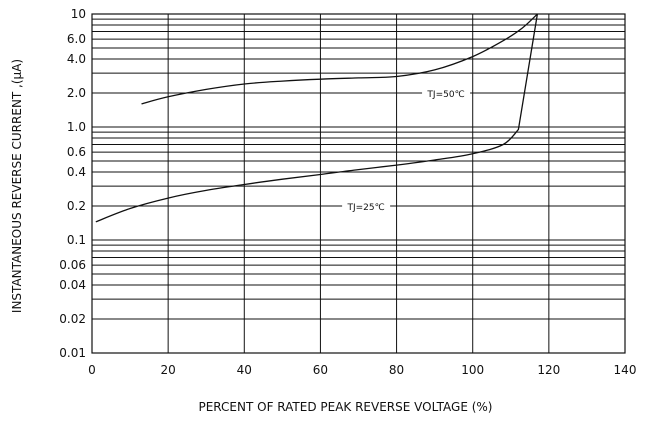 This screenshot has height=426, width=651. Describe the element at coordinates (72, 353) in the screenshot. I see `y-tick-label: 0.01` at that location.